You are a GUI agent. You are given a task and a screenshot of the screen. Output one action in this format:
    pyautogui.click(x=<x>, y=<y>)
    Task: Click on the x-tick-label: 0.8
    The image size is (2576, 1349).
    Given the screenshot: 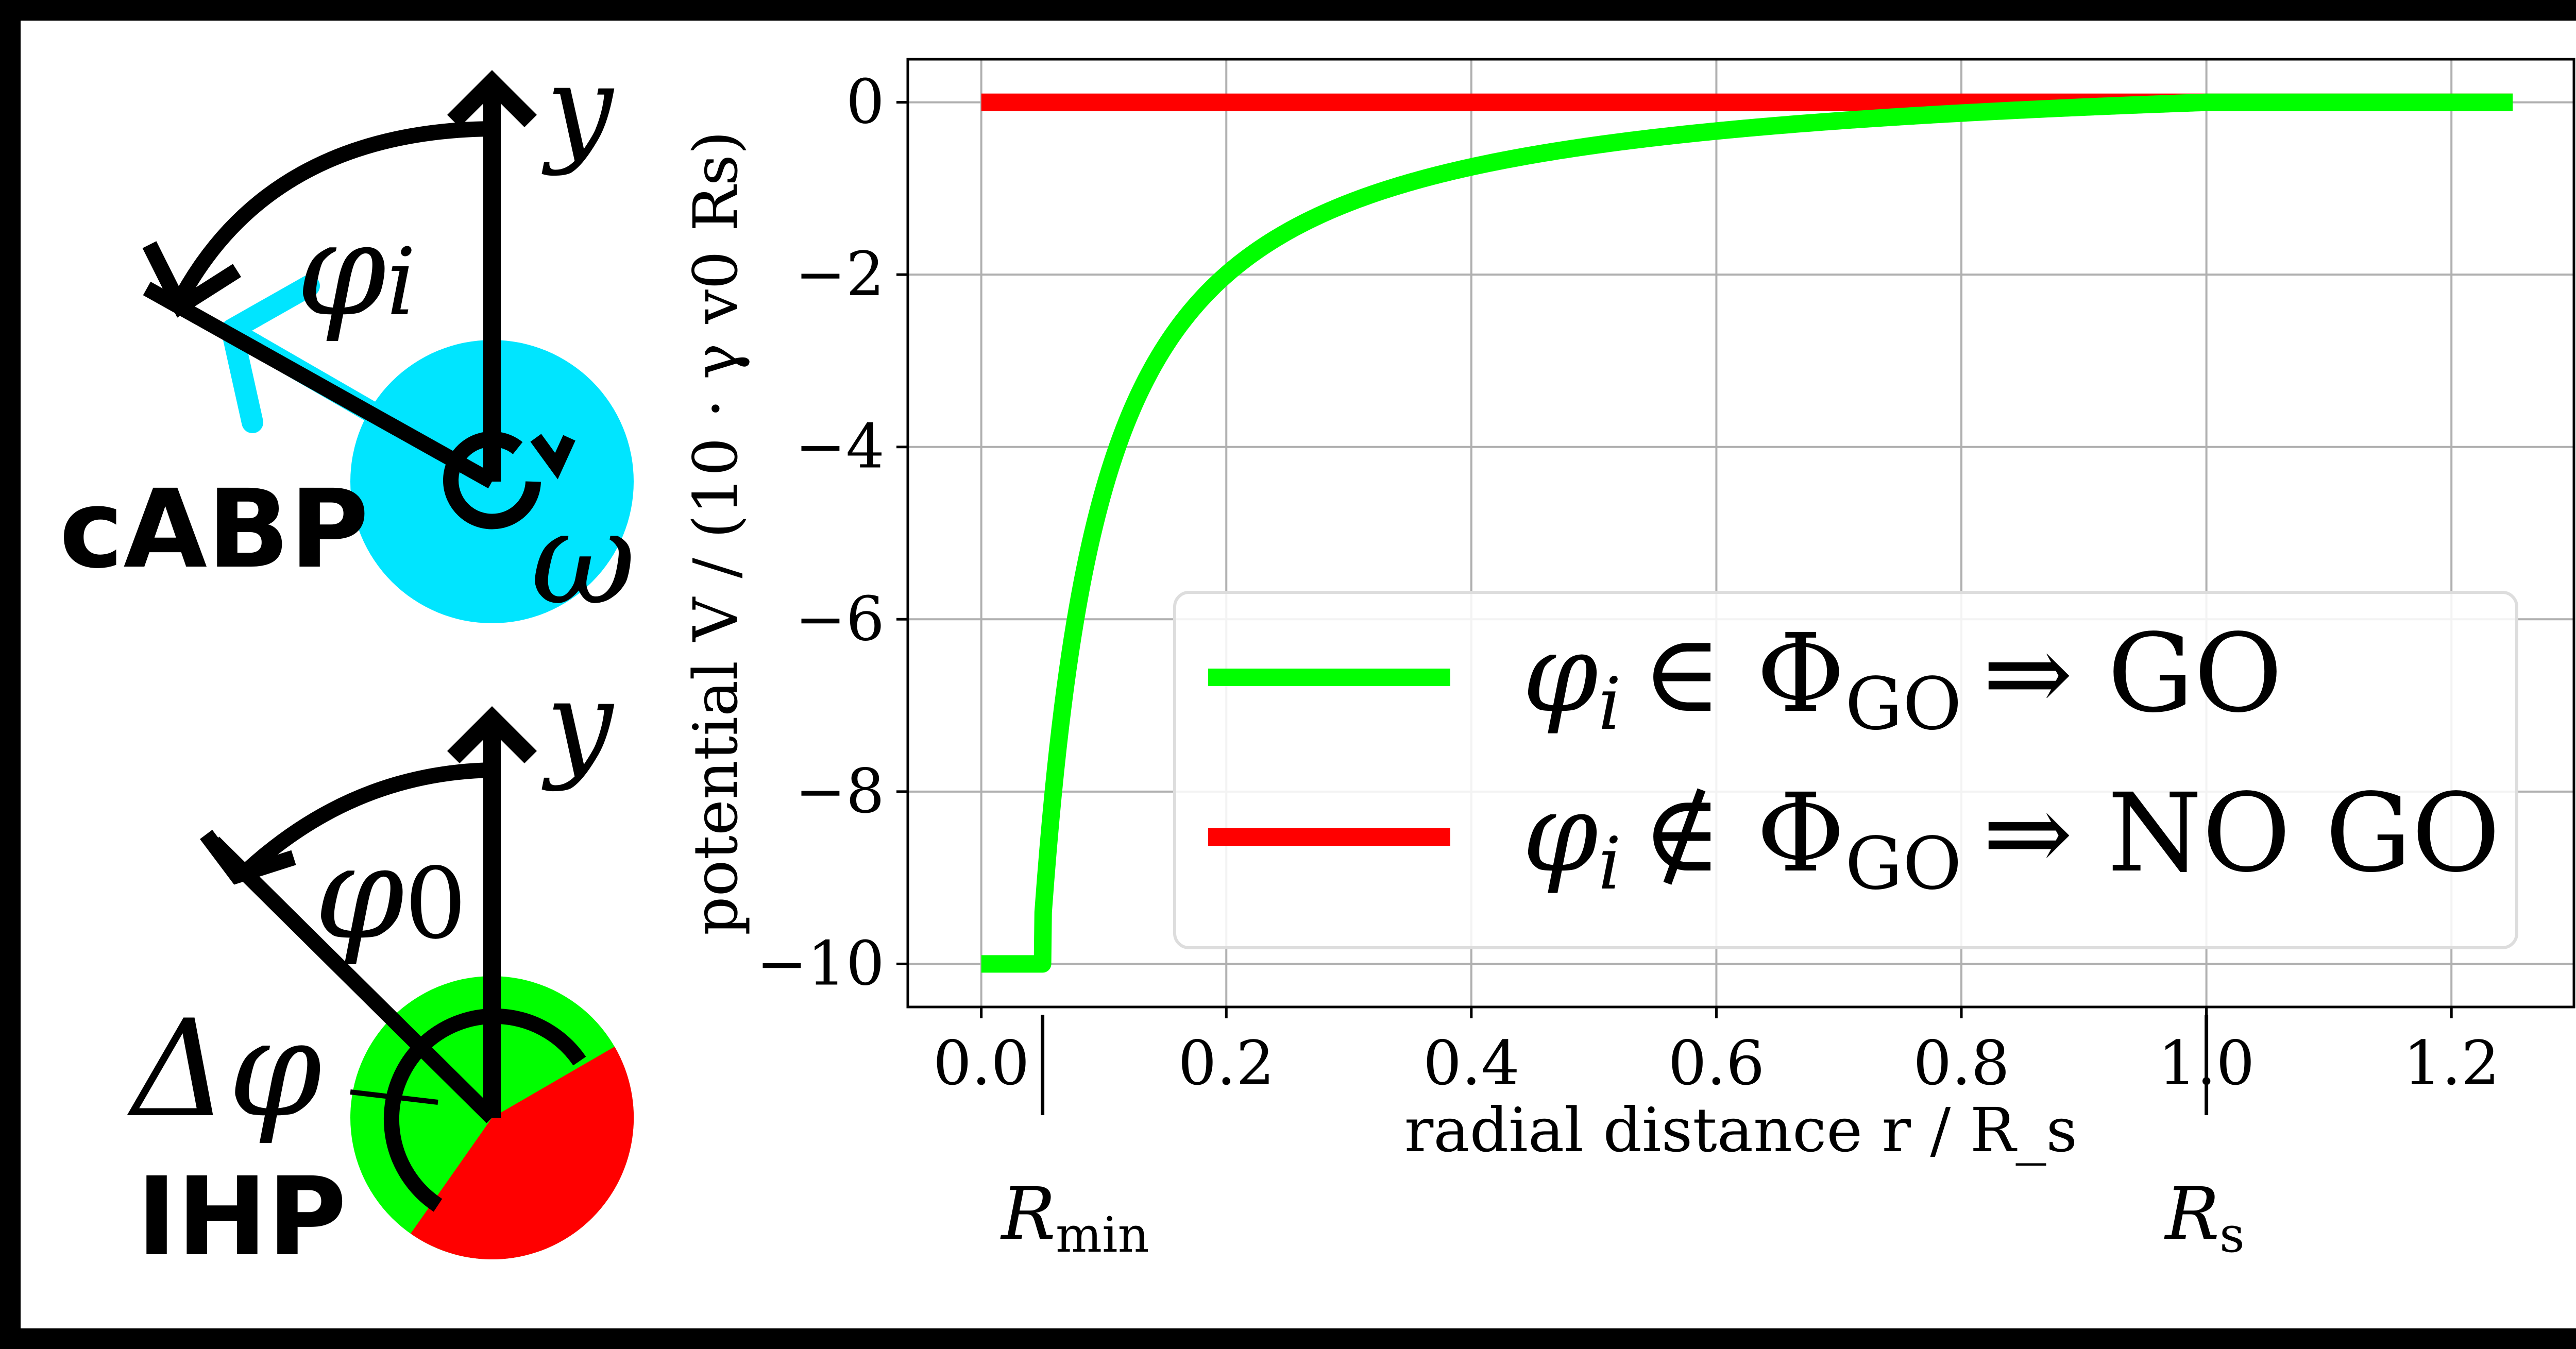 What is the action you would take?
    pyautogui.click(x=1961, y=1063)
    